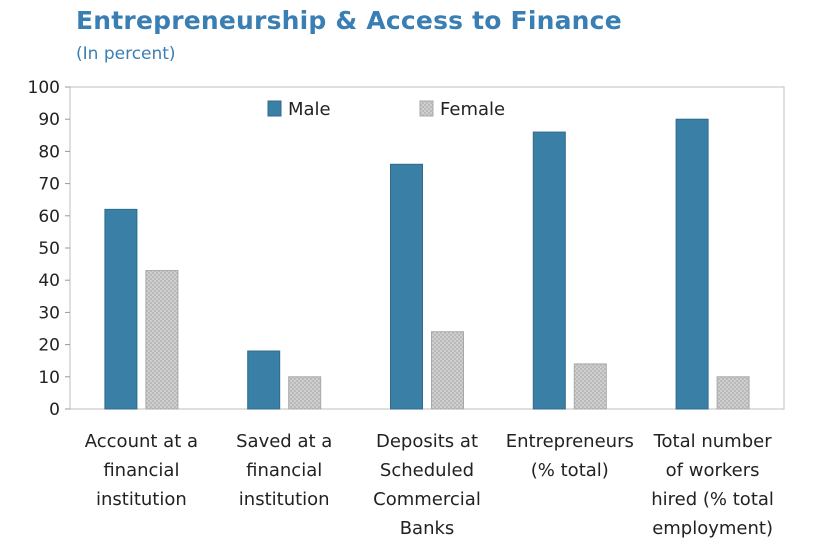 The height and width of the screenshot is (550, 829). Describe the element at coordinates (570, 470) in the screenshot. I see `category-label: (% total)` at that location.